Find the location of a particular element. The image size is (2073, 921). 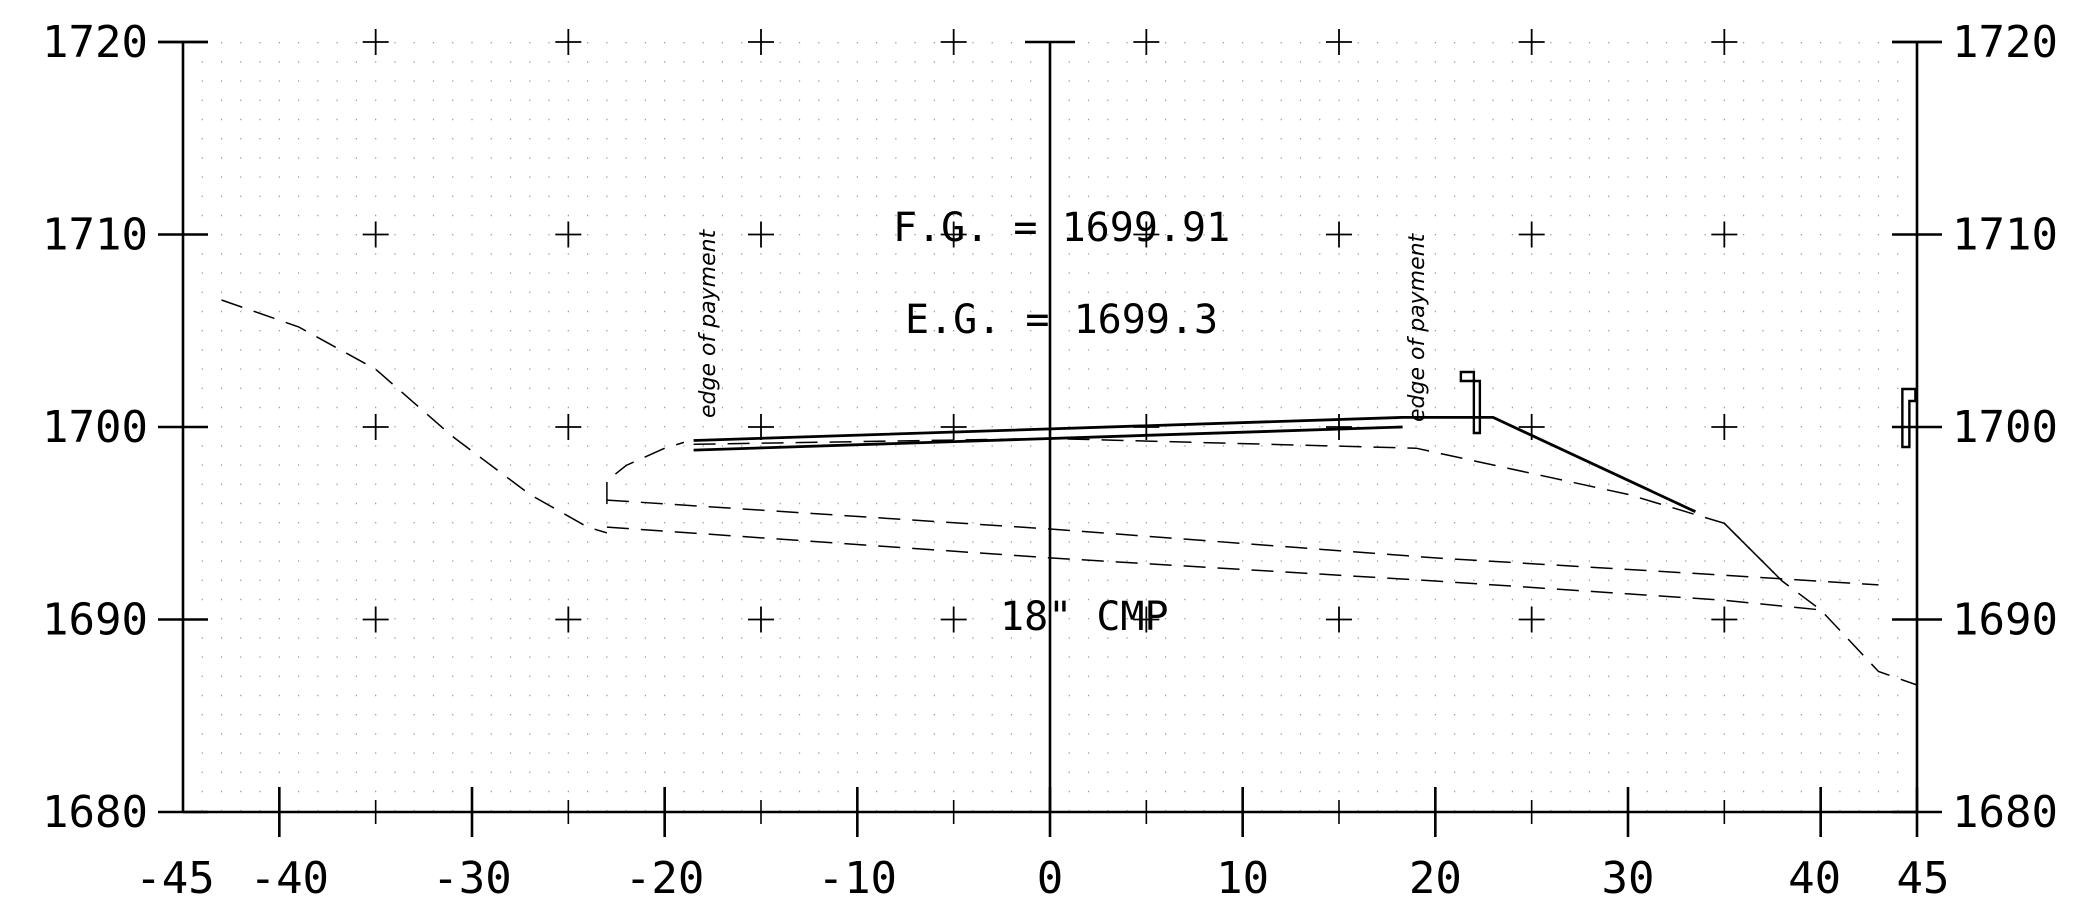

y-tick-label-left: 1690 is located at coordinates (95, 620).